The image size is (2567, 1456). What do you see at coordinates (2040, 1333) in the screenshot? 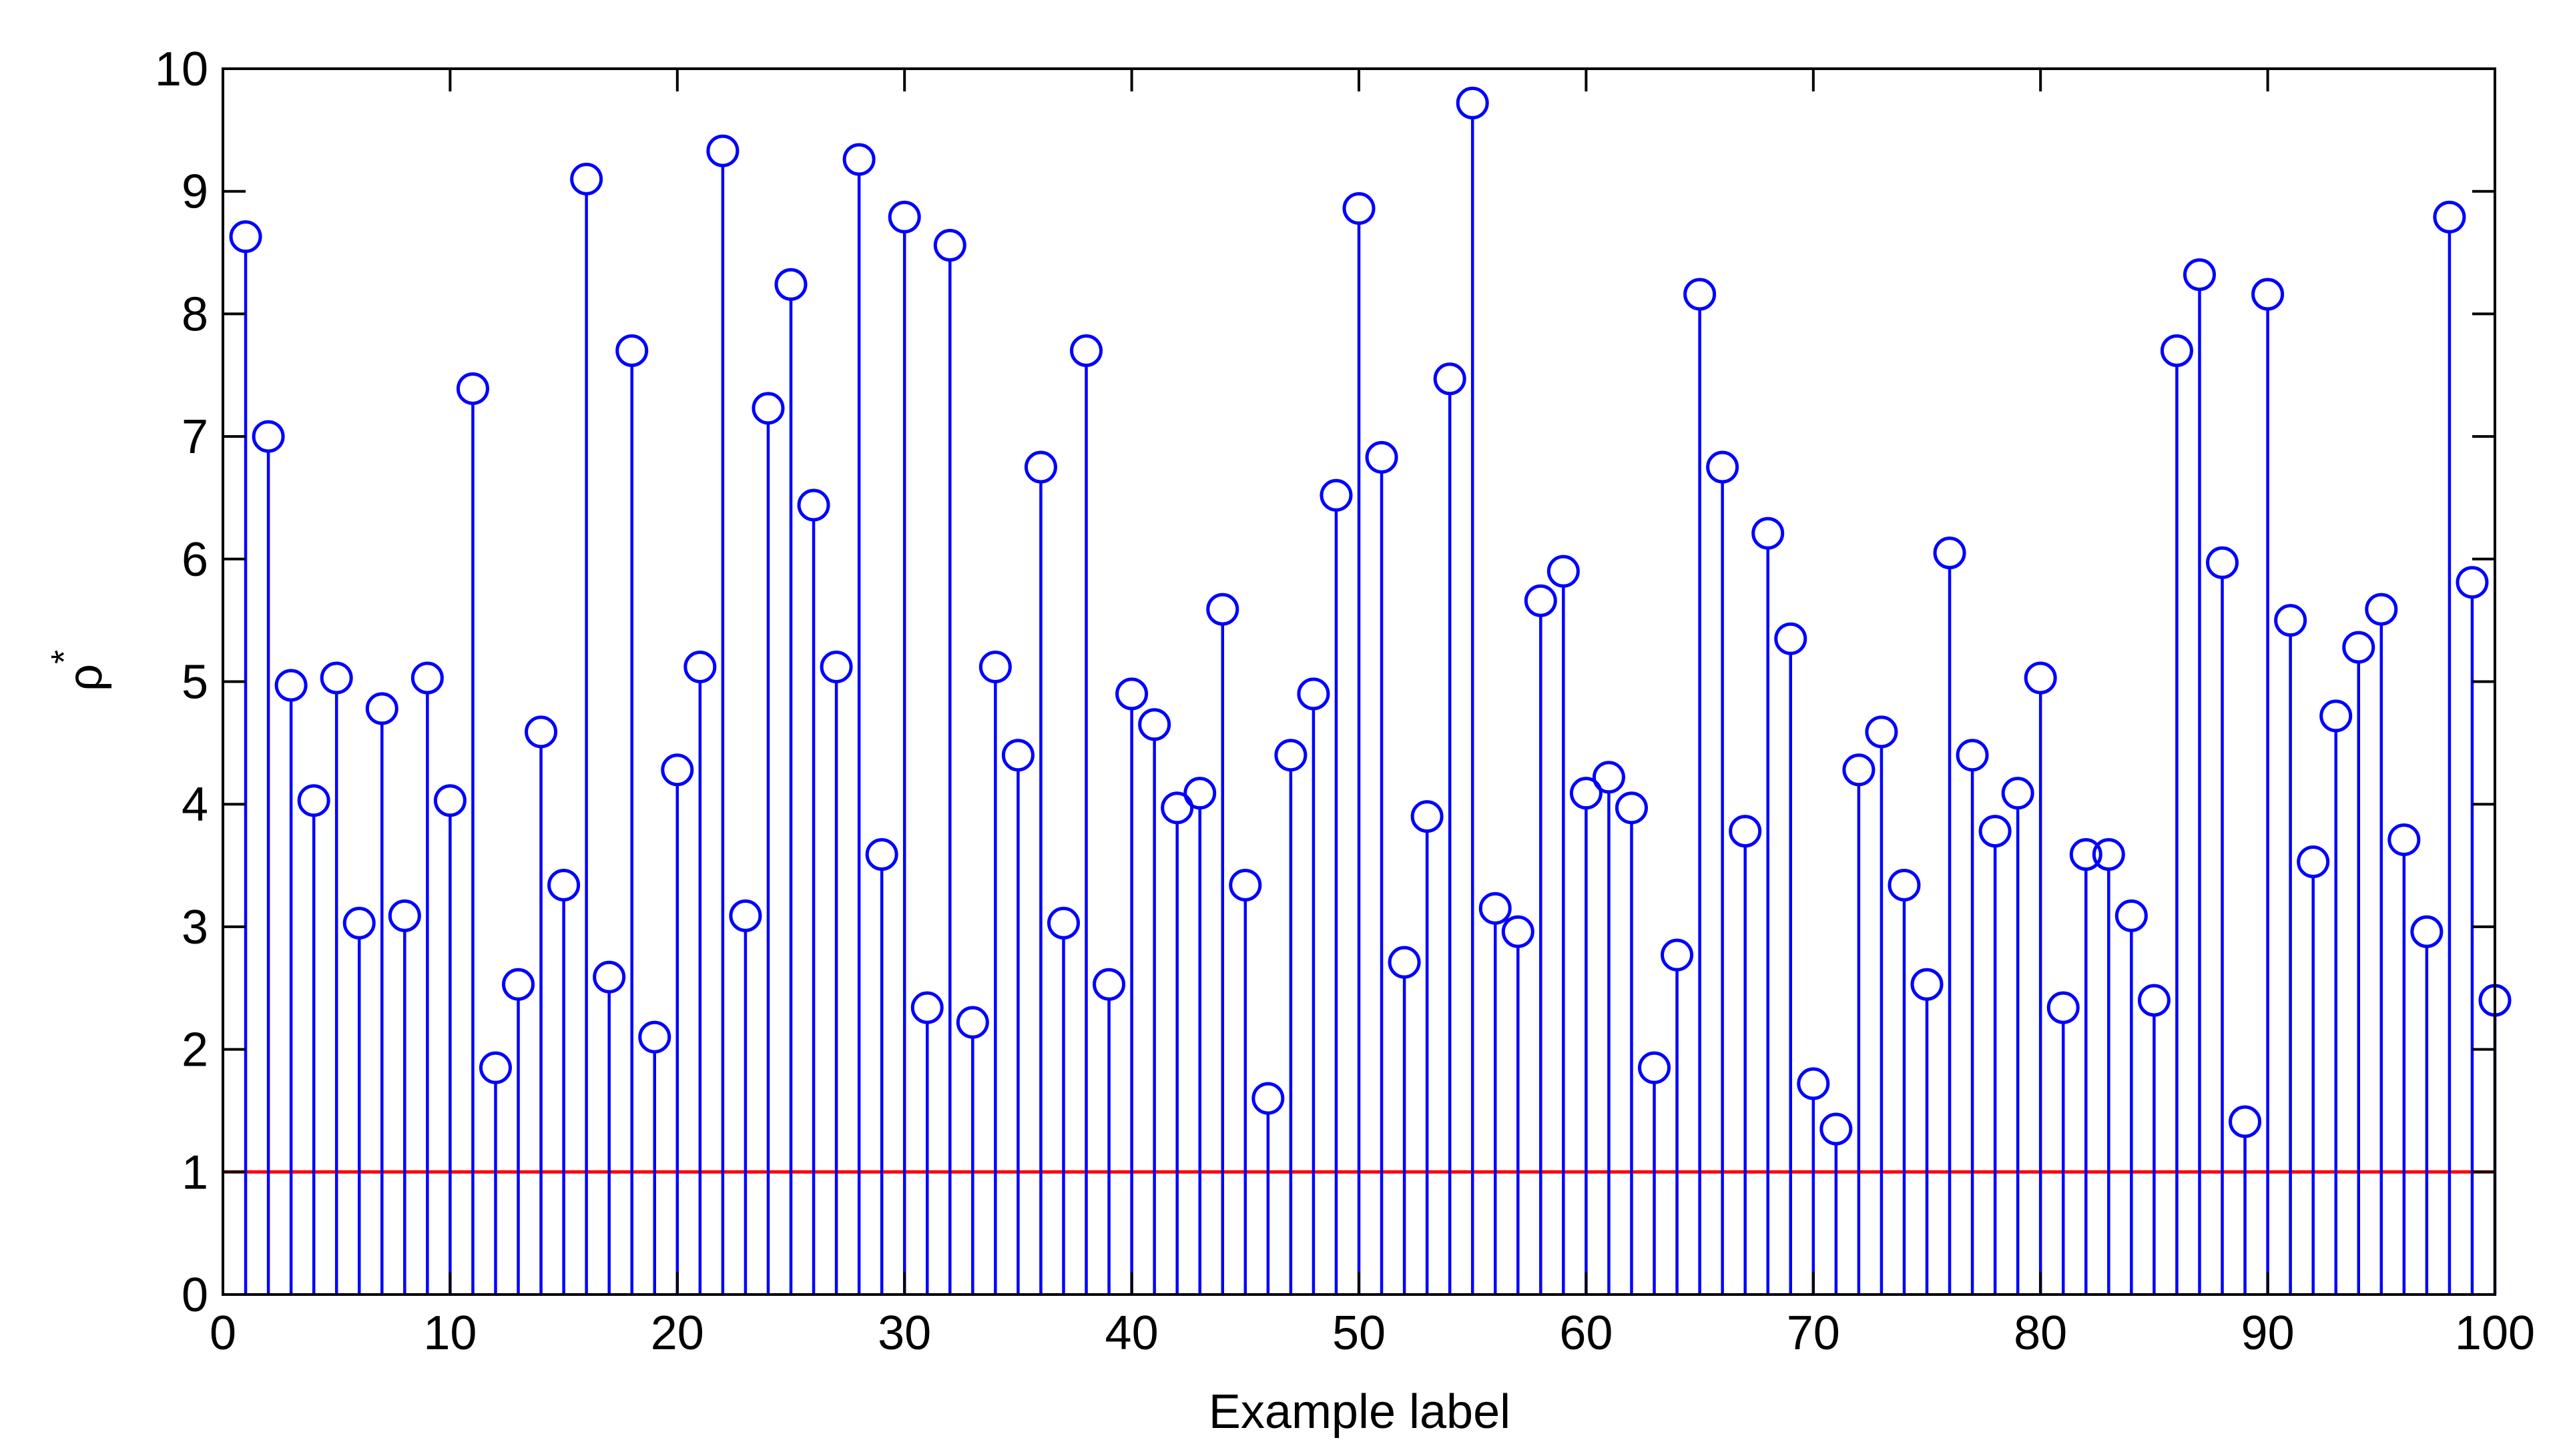
I see `x-tick-label: 80` at bounding box center [2040, 1333].